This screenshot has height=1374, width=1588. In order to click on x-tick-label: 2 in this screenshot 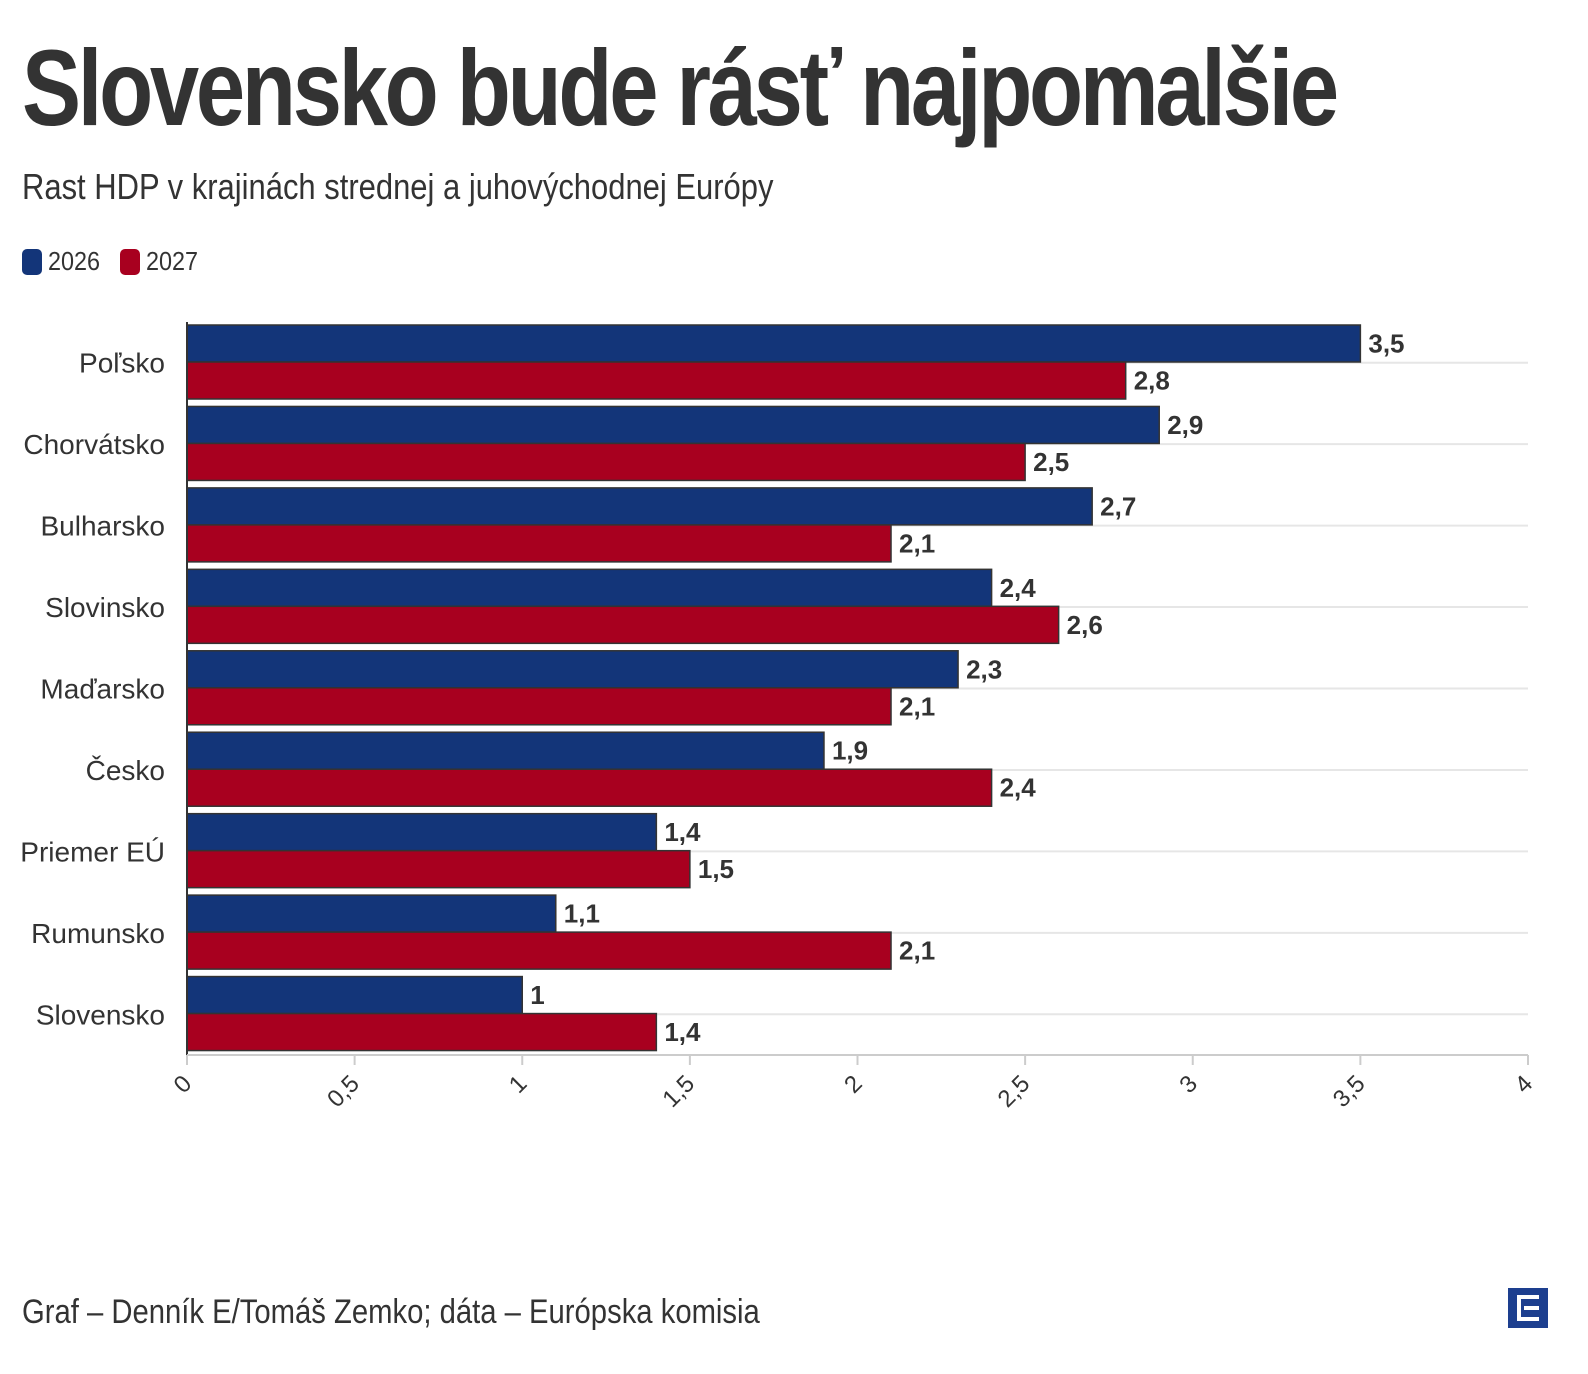, I will do `click(853, 1084)`.